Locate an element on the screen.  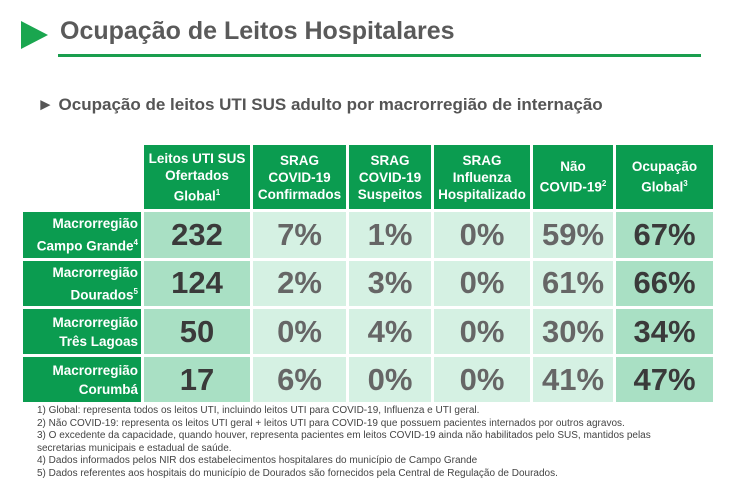
value-cell: 61% is located at coordinates (573, 283).